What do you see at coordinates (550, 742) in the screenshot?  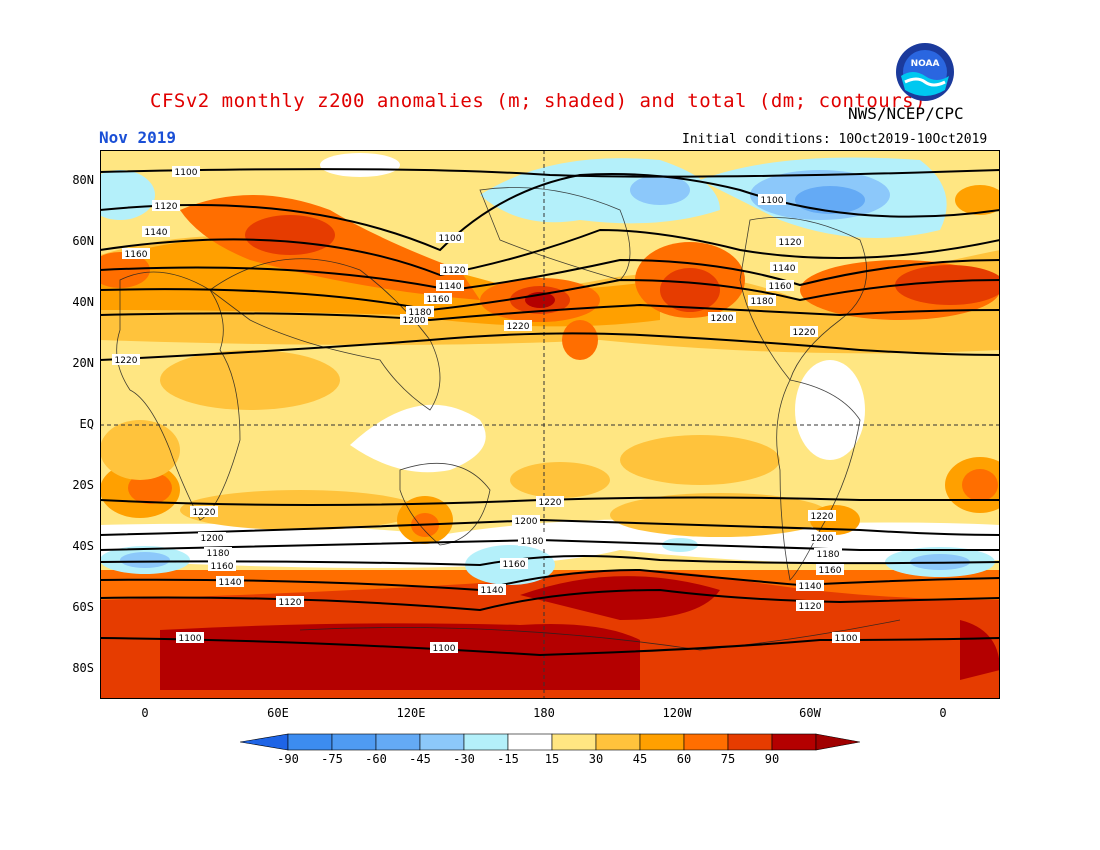 I see `colorbar` at bounding box center [550, 742].